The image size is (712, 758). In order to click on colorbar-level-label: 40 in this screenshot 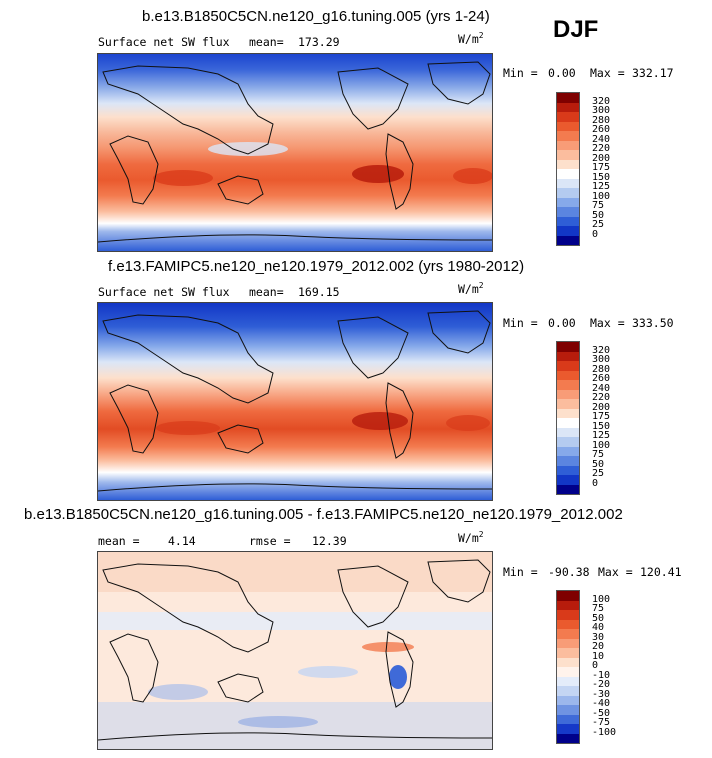, I will do `click(598, 627)`.